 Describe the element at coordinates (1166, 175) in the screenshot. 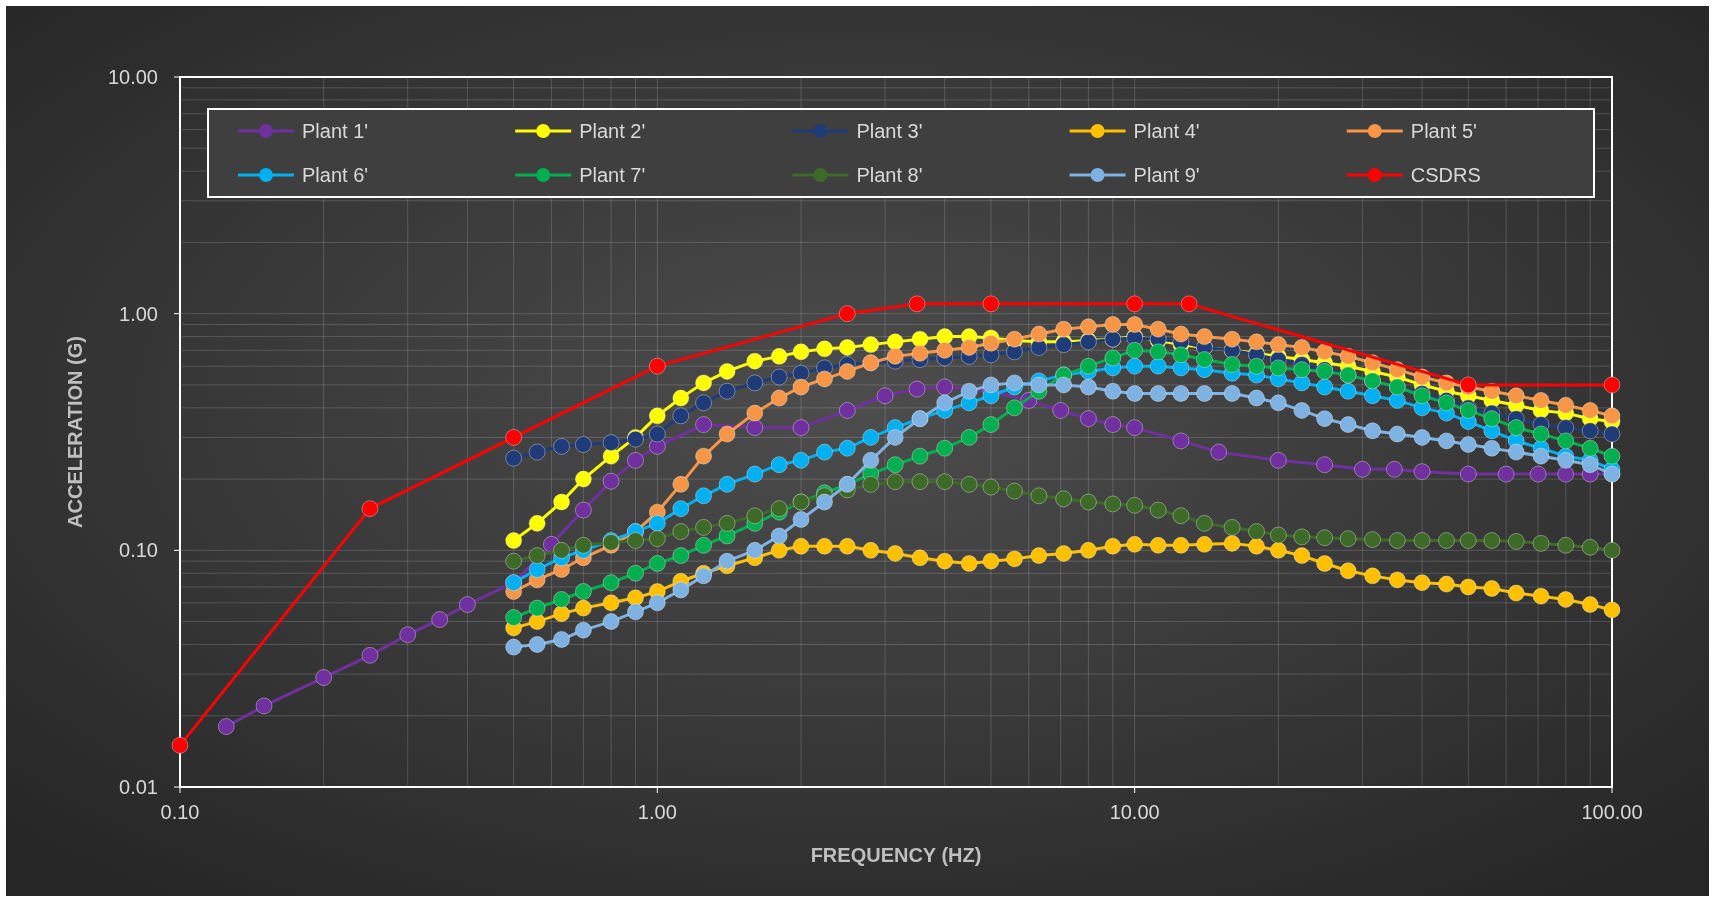

I see `legend-label: Plant 9'` at that location.